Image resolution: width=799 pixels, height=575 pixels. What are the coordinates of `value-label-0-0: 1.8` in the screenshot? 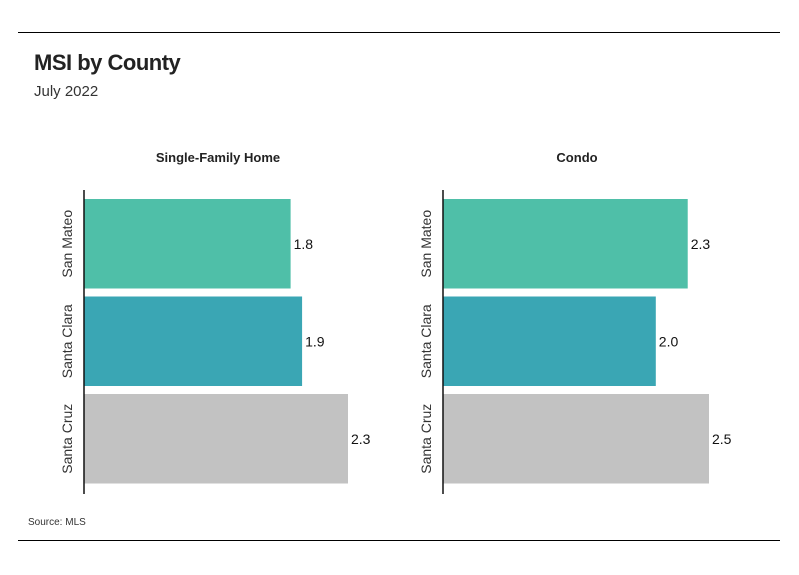 It's located at (304, 244).